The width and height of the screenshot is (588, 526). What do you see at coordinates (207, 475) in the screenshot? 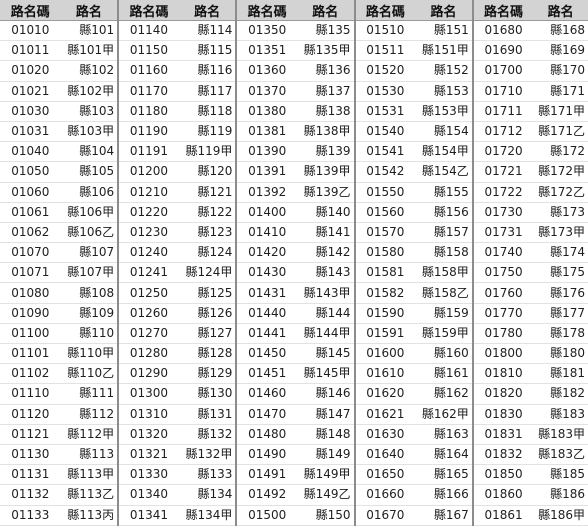
I see `road-name-cell: 縣133` at bounding box center [207, 475].